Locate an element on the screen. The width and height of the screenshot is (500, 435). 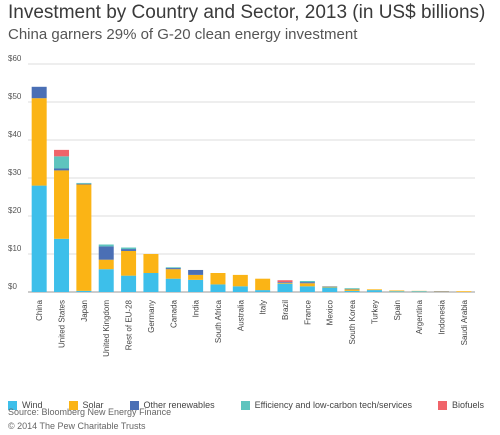
x-category-label: Italy is located at coordinates (263, 307).